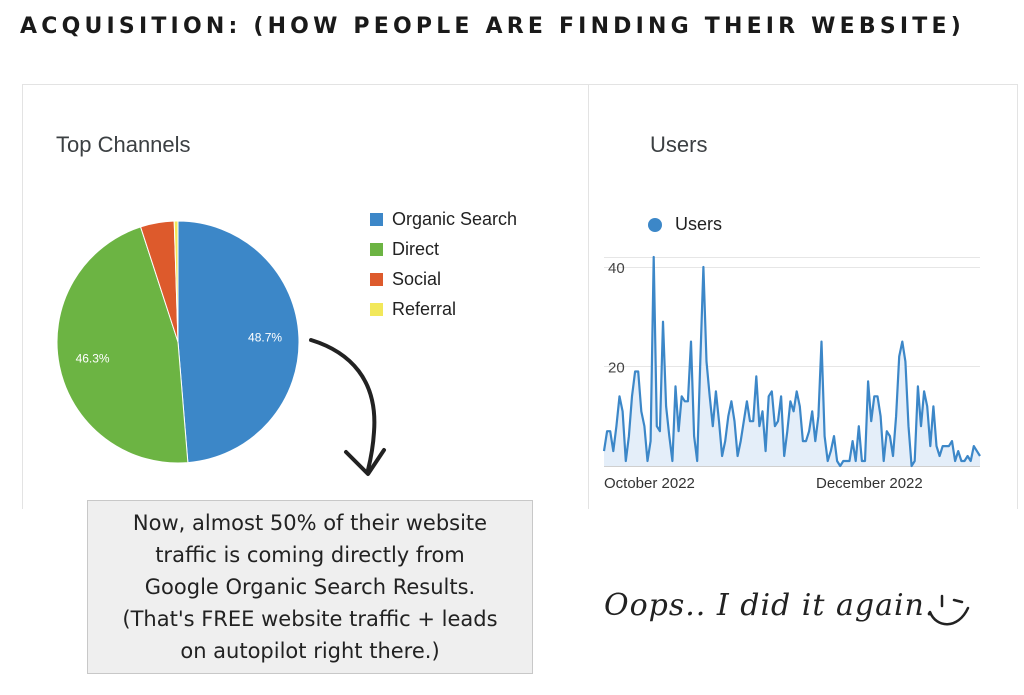 The width and height of the screenshot is (1024, 695). I want to click on y-tick-label: 20, so click(616, 367).